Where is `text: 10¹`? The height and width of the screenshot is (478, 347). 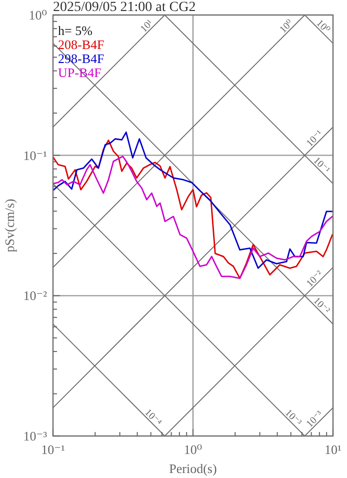 text: 10¹ is located at coordinates (147, 26).